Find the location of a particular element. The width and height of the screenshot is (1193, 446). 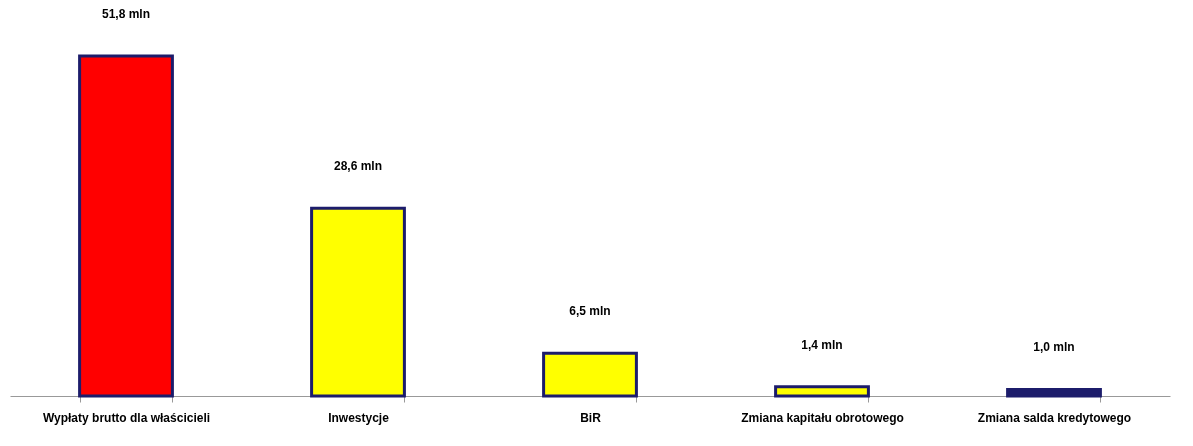

x-tick-label: BiR is located at coordinates (591, 417).